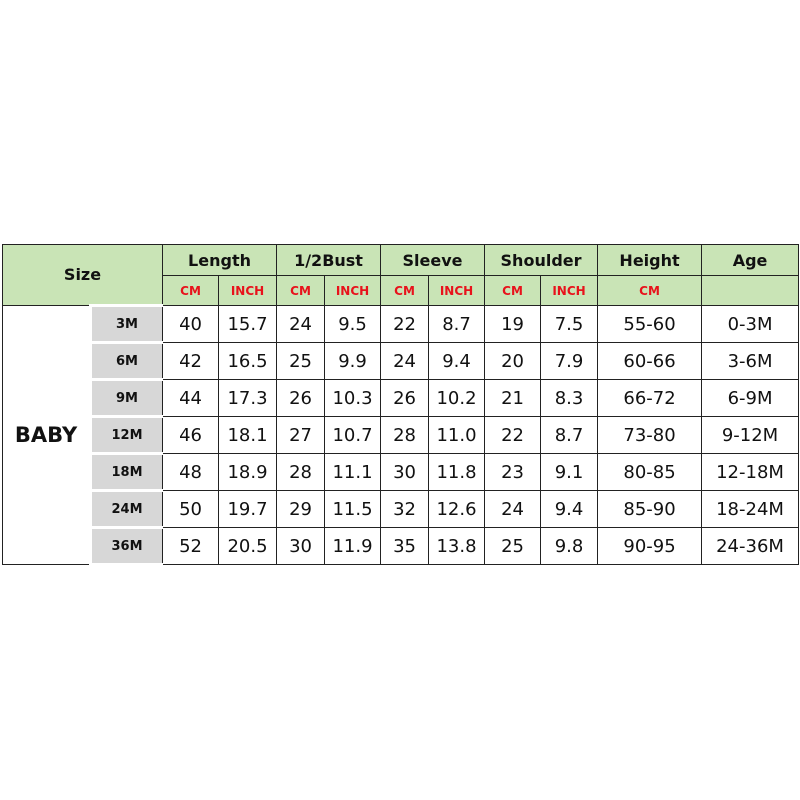 The width and height of the screenshot is (800, 800). Describe the element at coordinates (513, 472) in the screenshot. I see `table-cell: 23` at that location.